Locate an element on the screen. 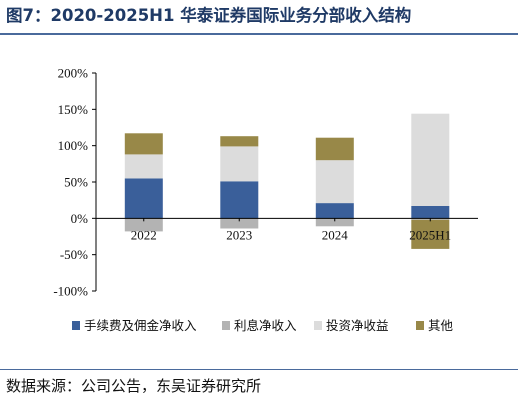 This screenshot has height=402, width=518. y-tick-label: -100% is located at coordinates (70, 291).